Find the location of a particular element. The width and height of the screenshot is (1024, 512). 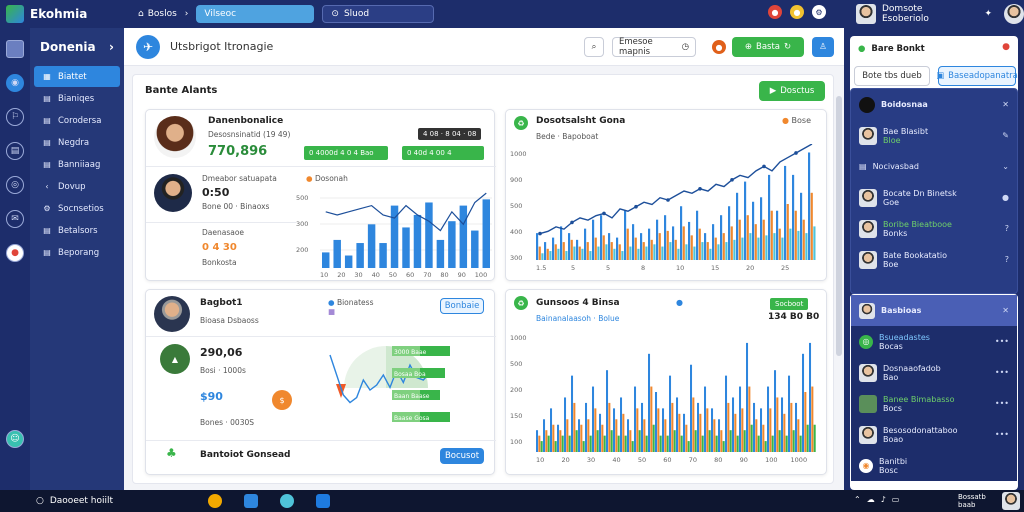

star-icon: ✦ is located at coordinates (988, 14).